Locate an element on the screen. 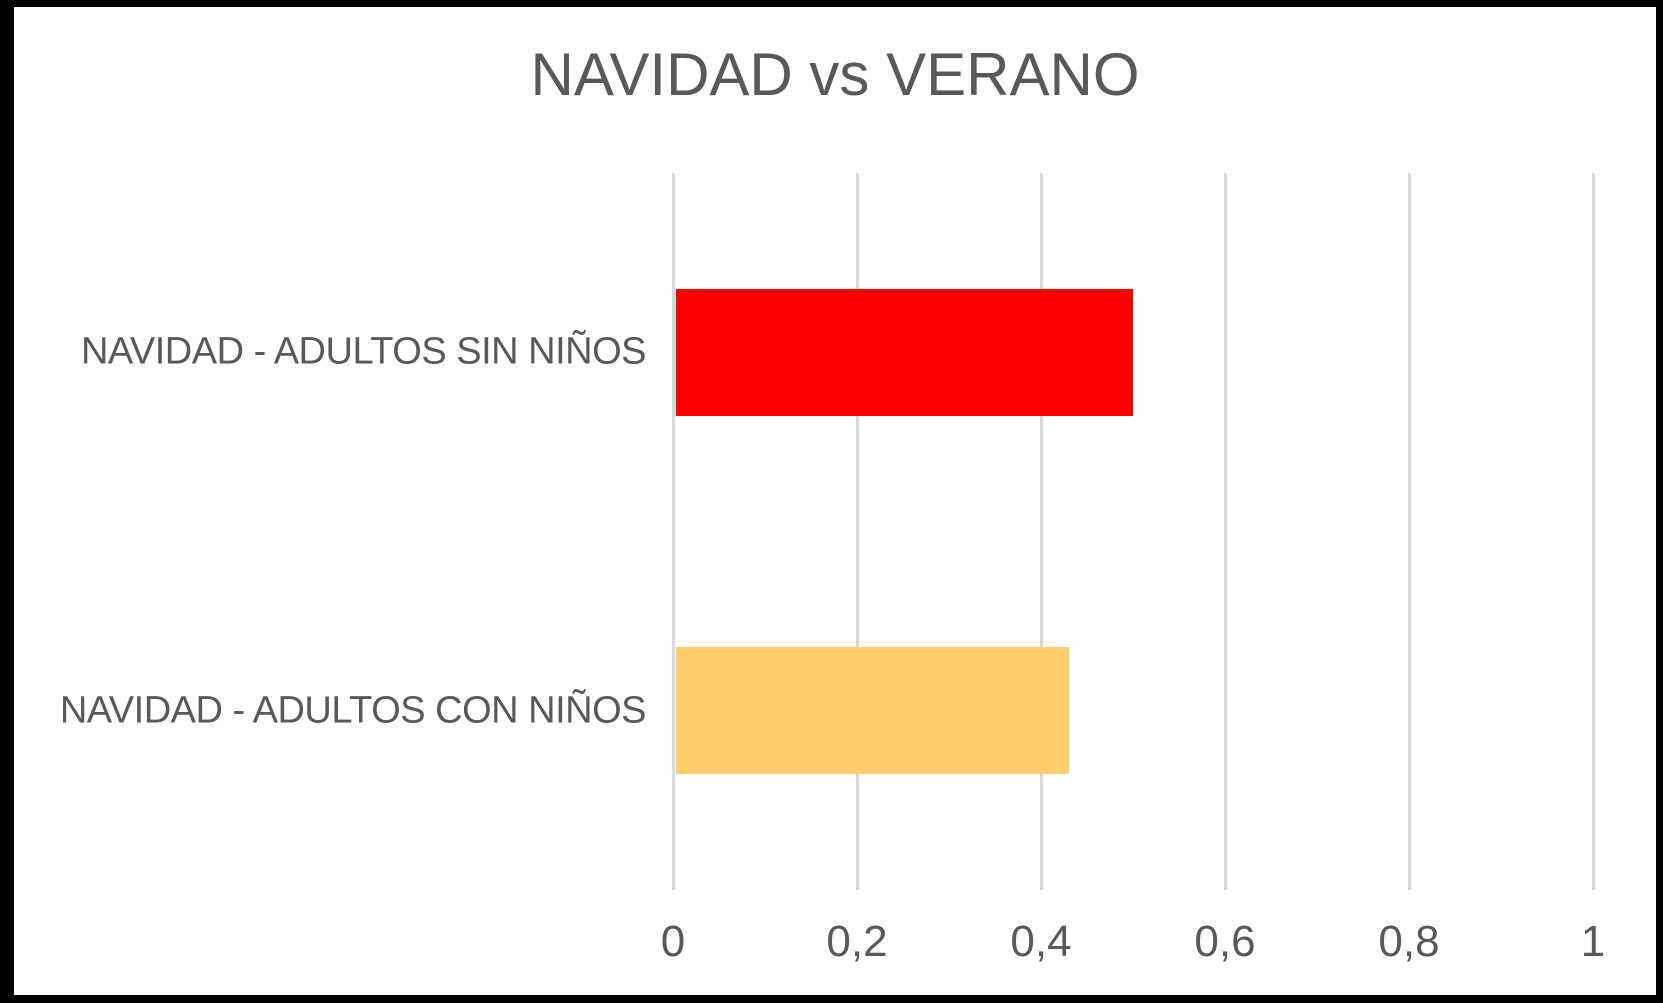  x-tick-label: 0,6 is located at coordinates (1225, 941).